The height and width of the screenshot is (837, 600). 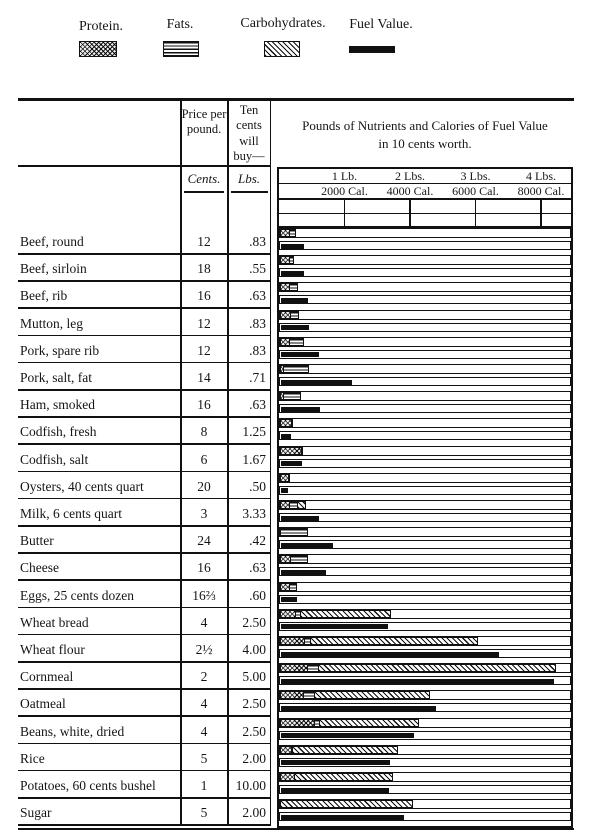 What do you see at coordinates (296, 829) in the screenshot?
I see `table-bottom-rule` at bounding box center [296, 829].